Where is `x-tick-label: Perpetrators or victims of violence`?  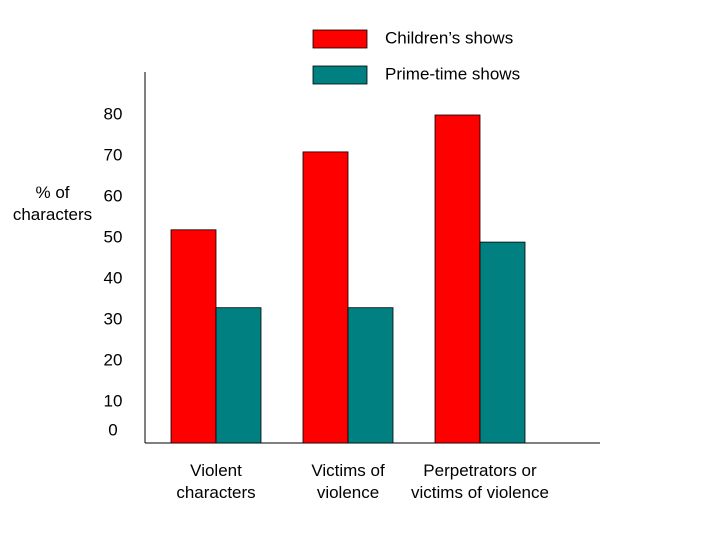 x-tick-label: Perpetrators or victims of violence is located at coordinates (480, 481).